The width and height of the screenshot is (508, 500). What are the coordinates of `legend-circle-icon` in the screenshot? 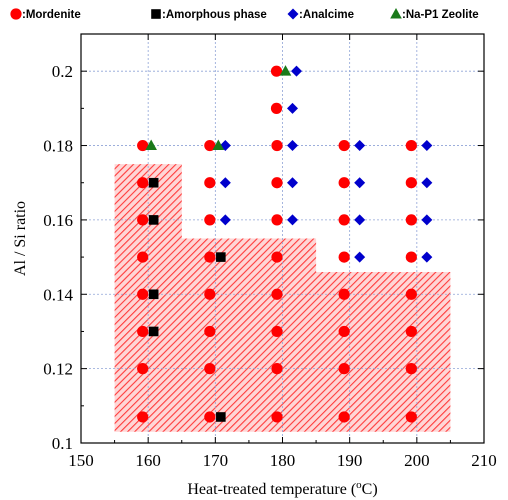 It's located at (16, 14).